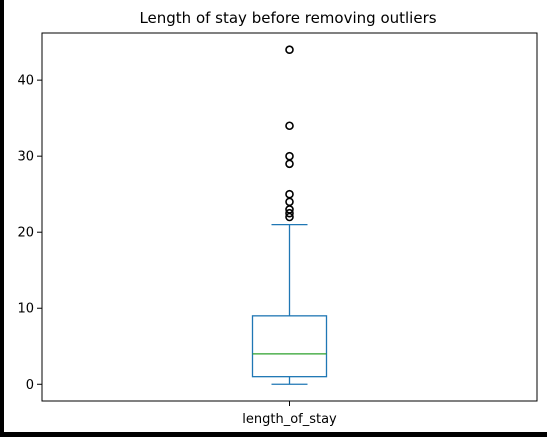 The width and height of the screenshot is (547, 437). I want to click on y-tick-label: 40, so click(25, 81).